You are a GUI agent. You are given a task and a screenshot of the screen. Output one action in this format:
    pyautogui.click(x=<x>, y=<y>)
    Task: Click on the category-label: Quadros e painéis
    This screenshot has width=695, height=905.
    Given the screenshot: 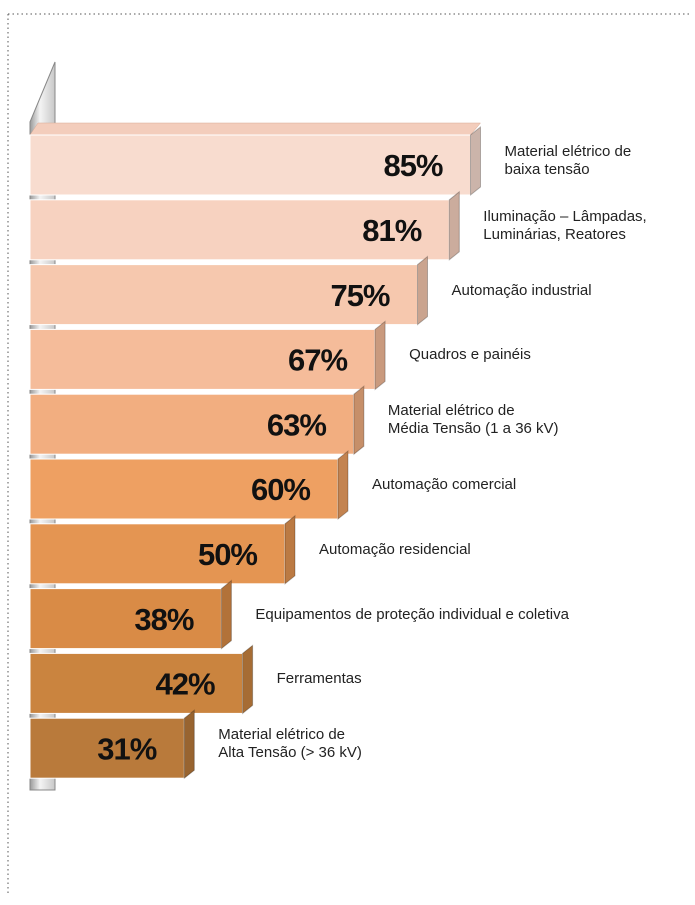 What is the action you would take?
    pyautogui.click(x=470, y=355)
    